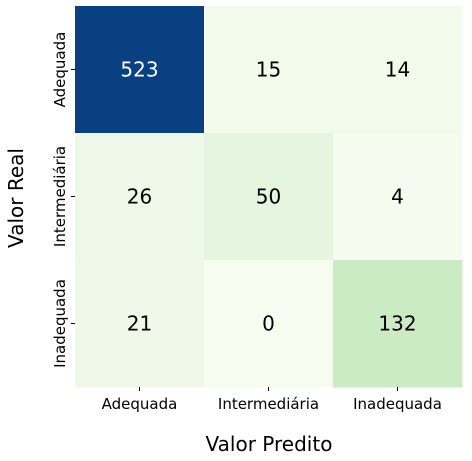 The width and height of the screenshot is (472, 461). I want to click on cell-value-label: 14, so click(397, 70).